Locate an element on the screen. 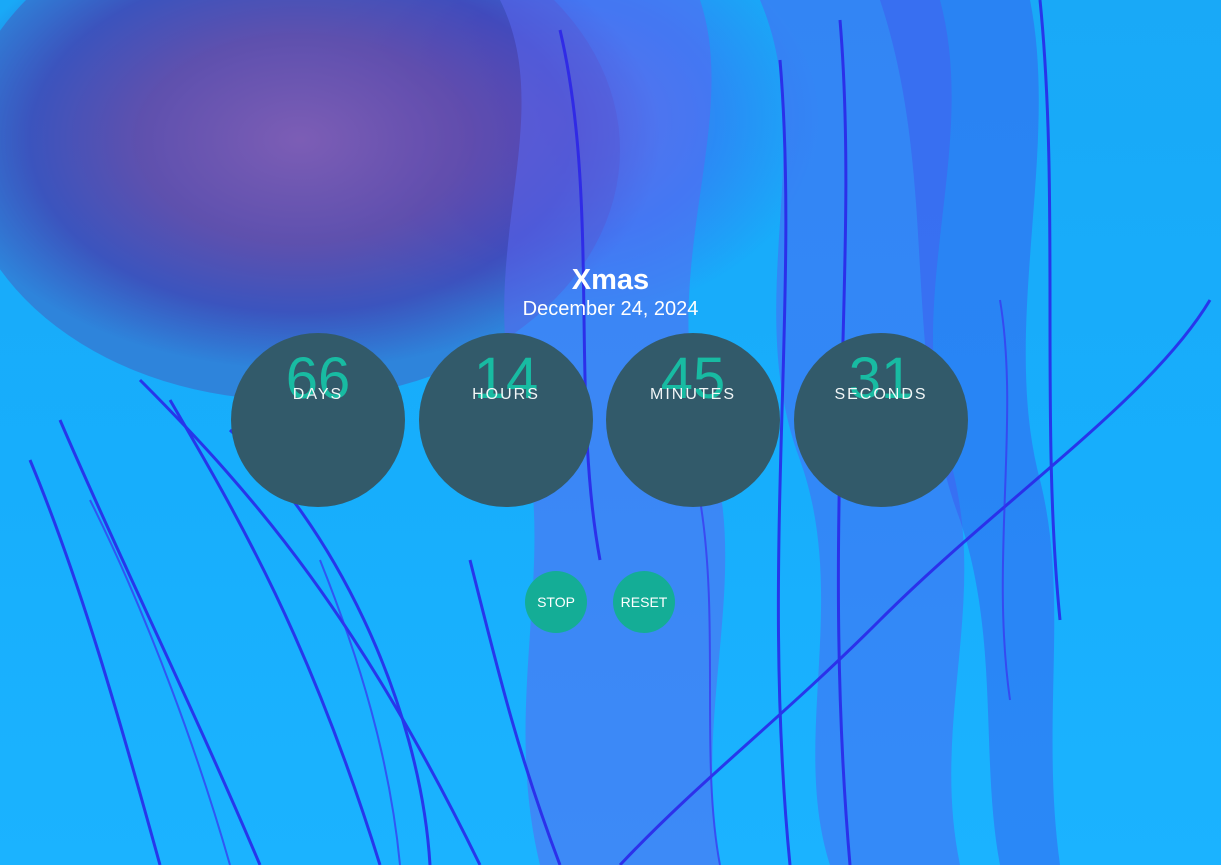 Image resolution: width=1221 pixels, height=865 pixels. countdown-minutes-label: MINUTES is located at coordinates (693, 394).